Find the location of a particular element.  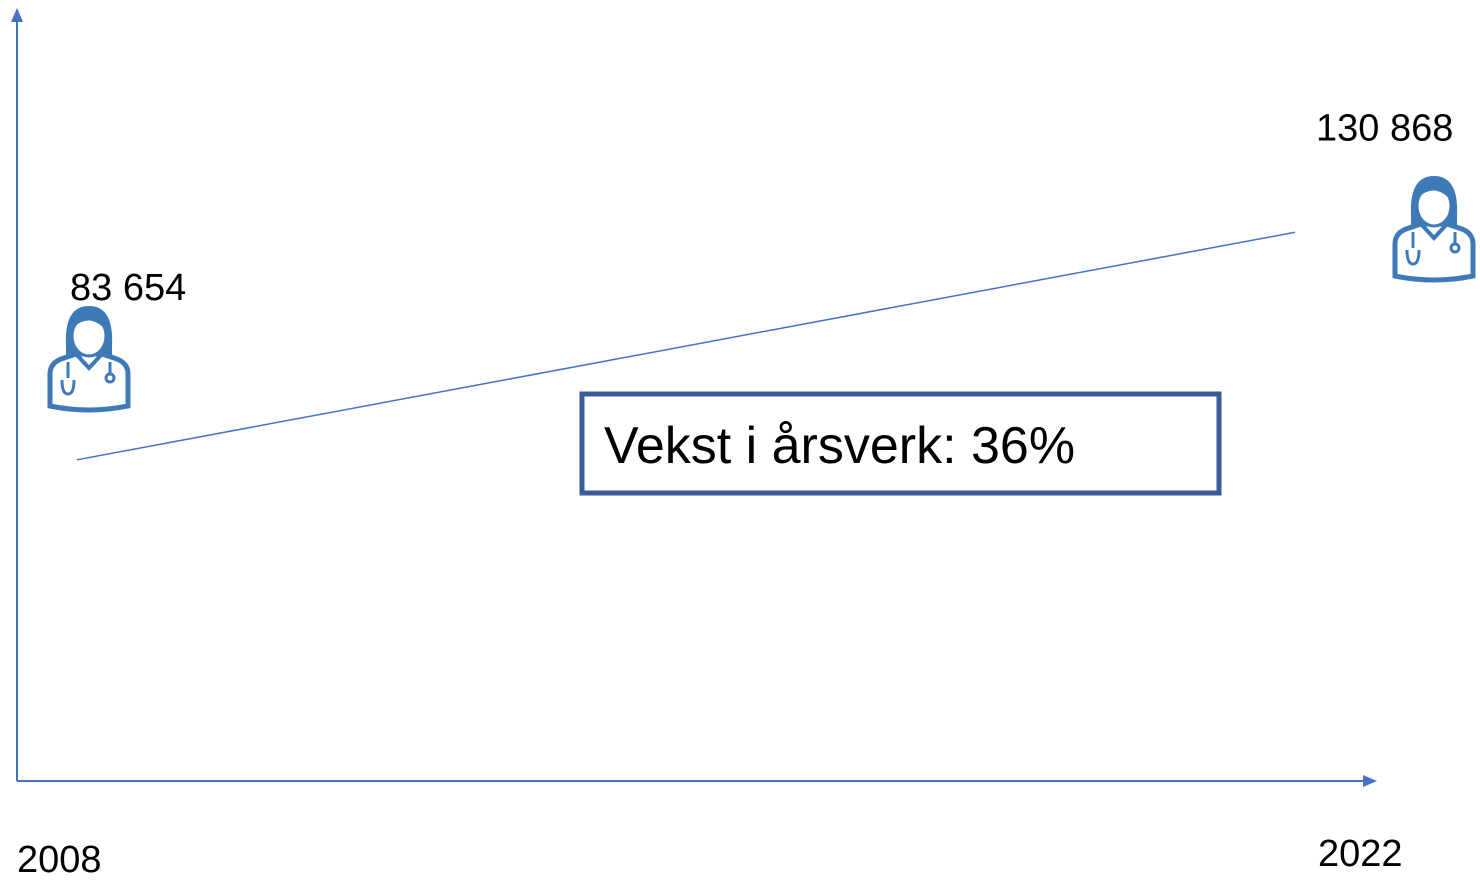

y-axis-arrow is located at coordinates (17, 15).